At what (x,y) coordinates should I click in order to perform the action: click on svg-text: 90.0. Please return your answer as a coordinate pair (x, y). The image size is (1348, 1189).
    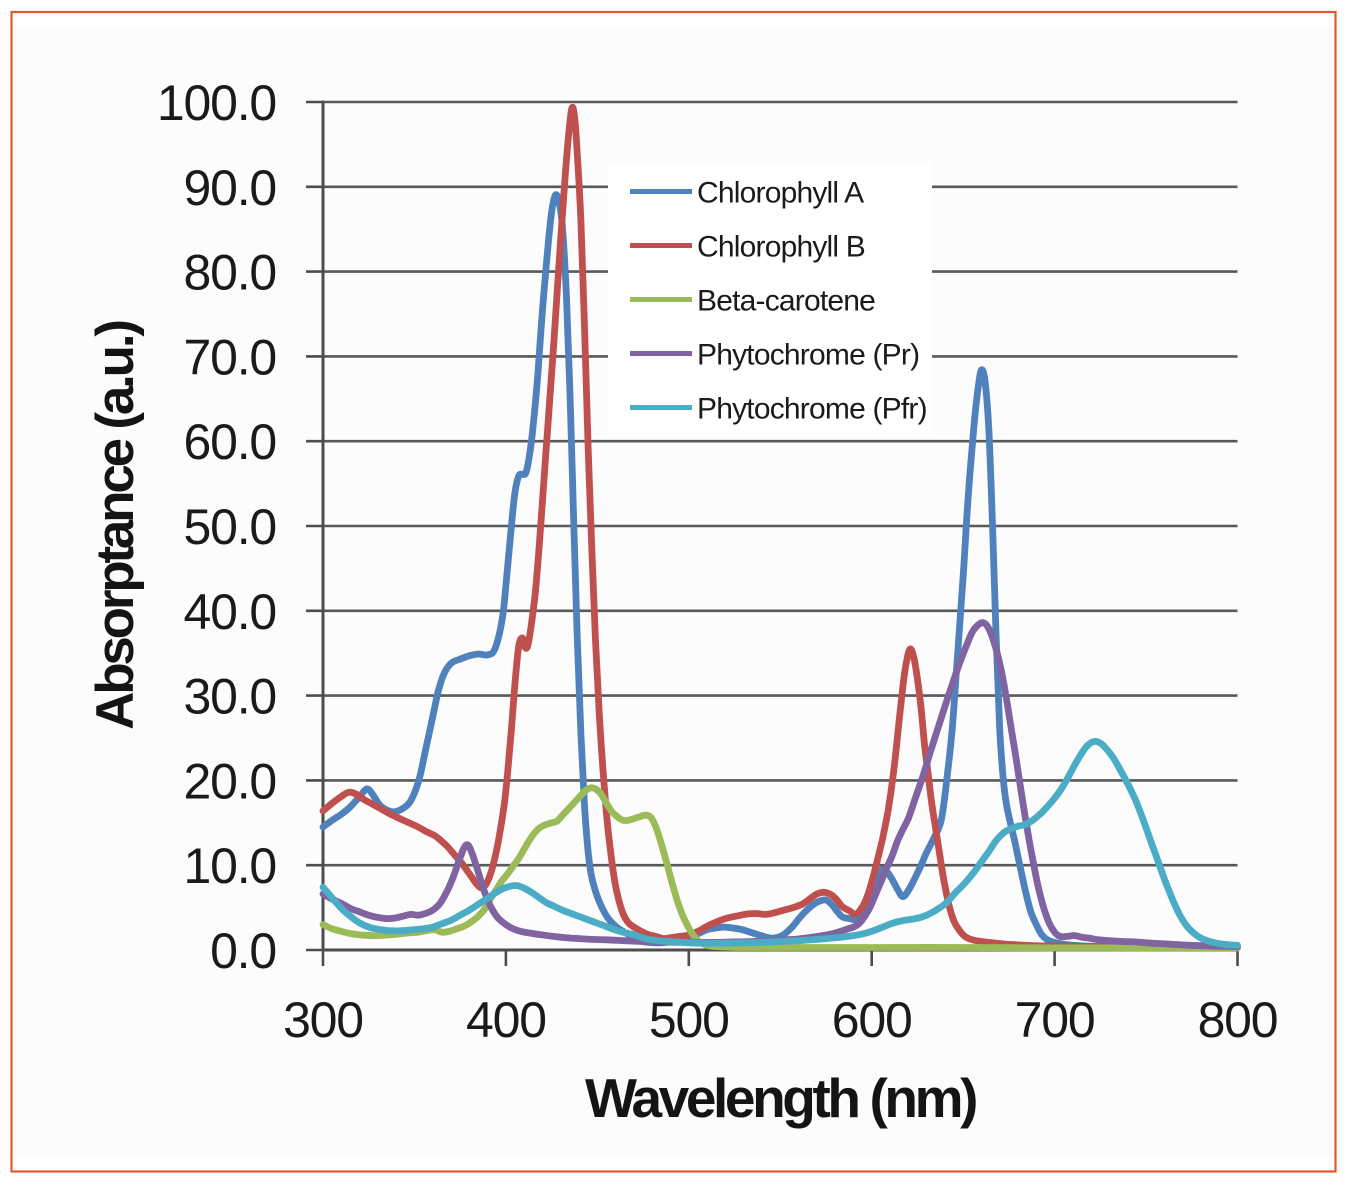
    Looking at the image, I should click on (229, 188).